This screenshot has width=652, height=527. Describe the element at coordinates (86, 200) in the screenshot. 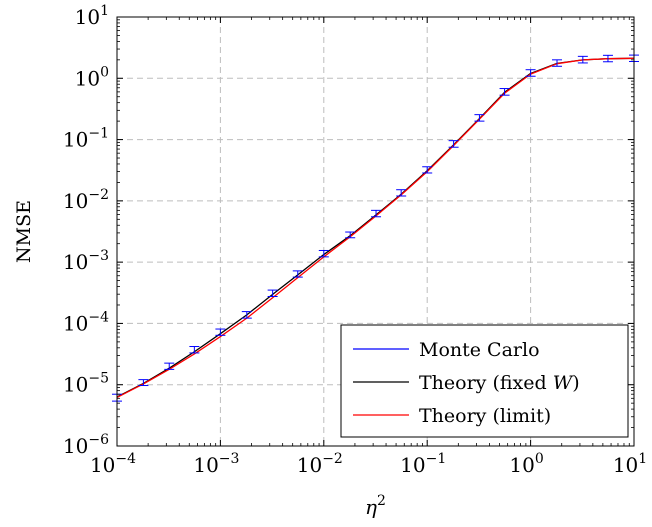

I see `y-tick-label: 10⁻²` at that location.